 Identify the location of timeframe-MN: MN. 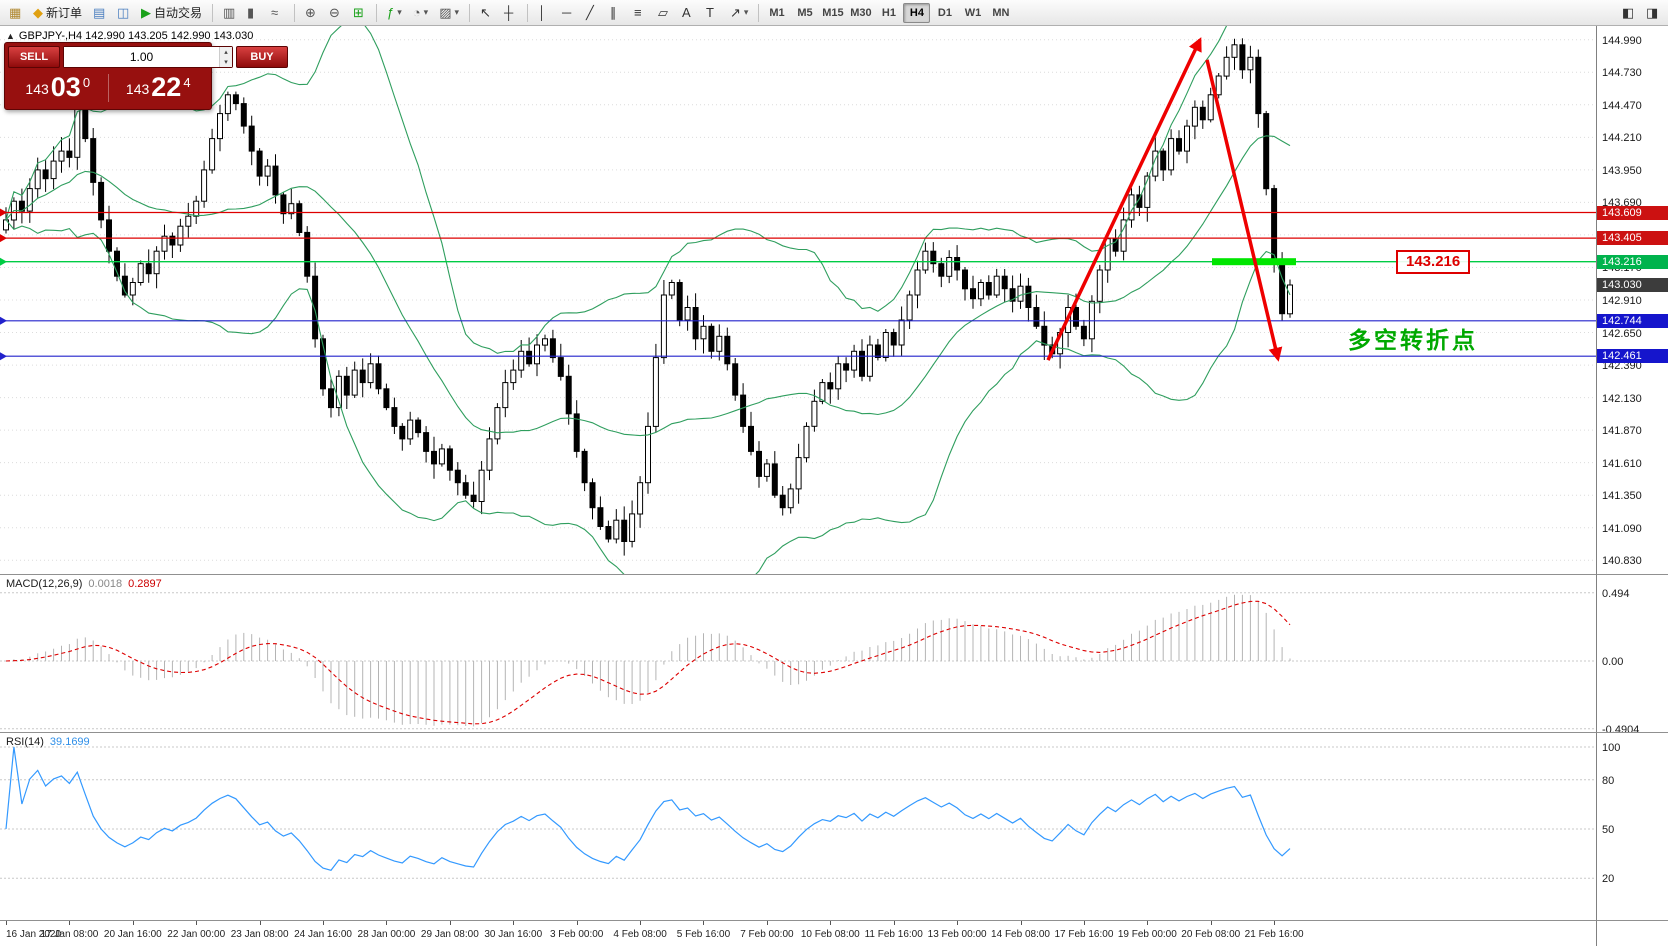
(1000, 13).